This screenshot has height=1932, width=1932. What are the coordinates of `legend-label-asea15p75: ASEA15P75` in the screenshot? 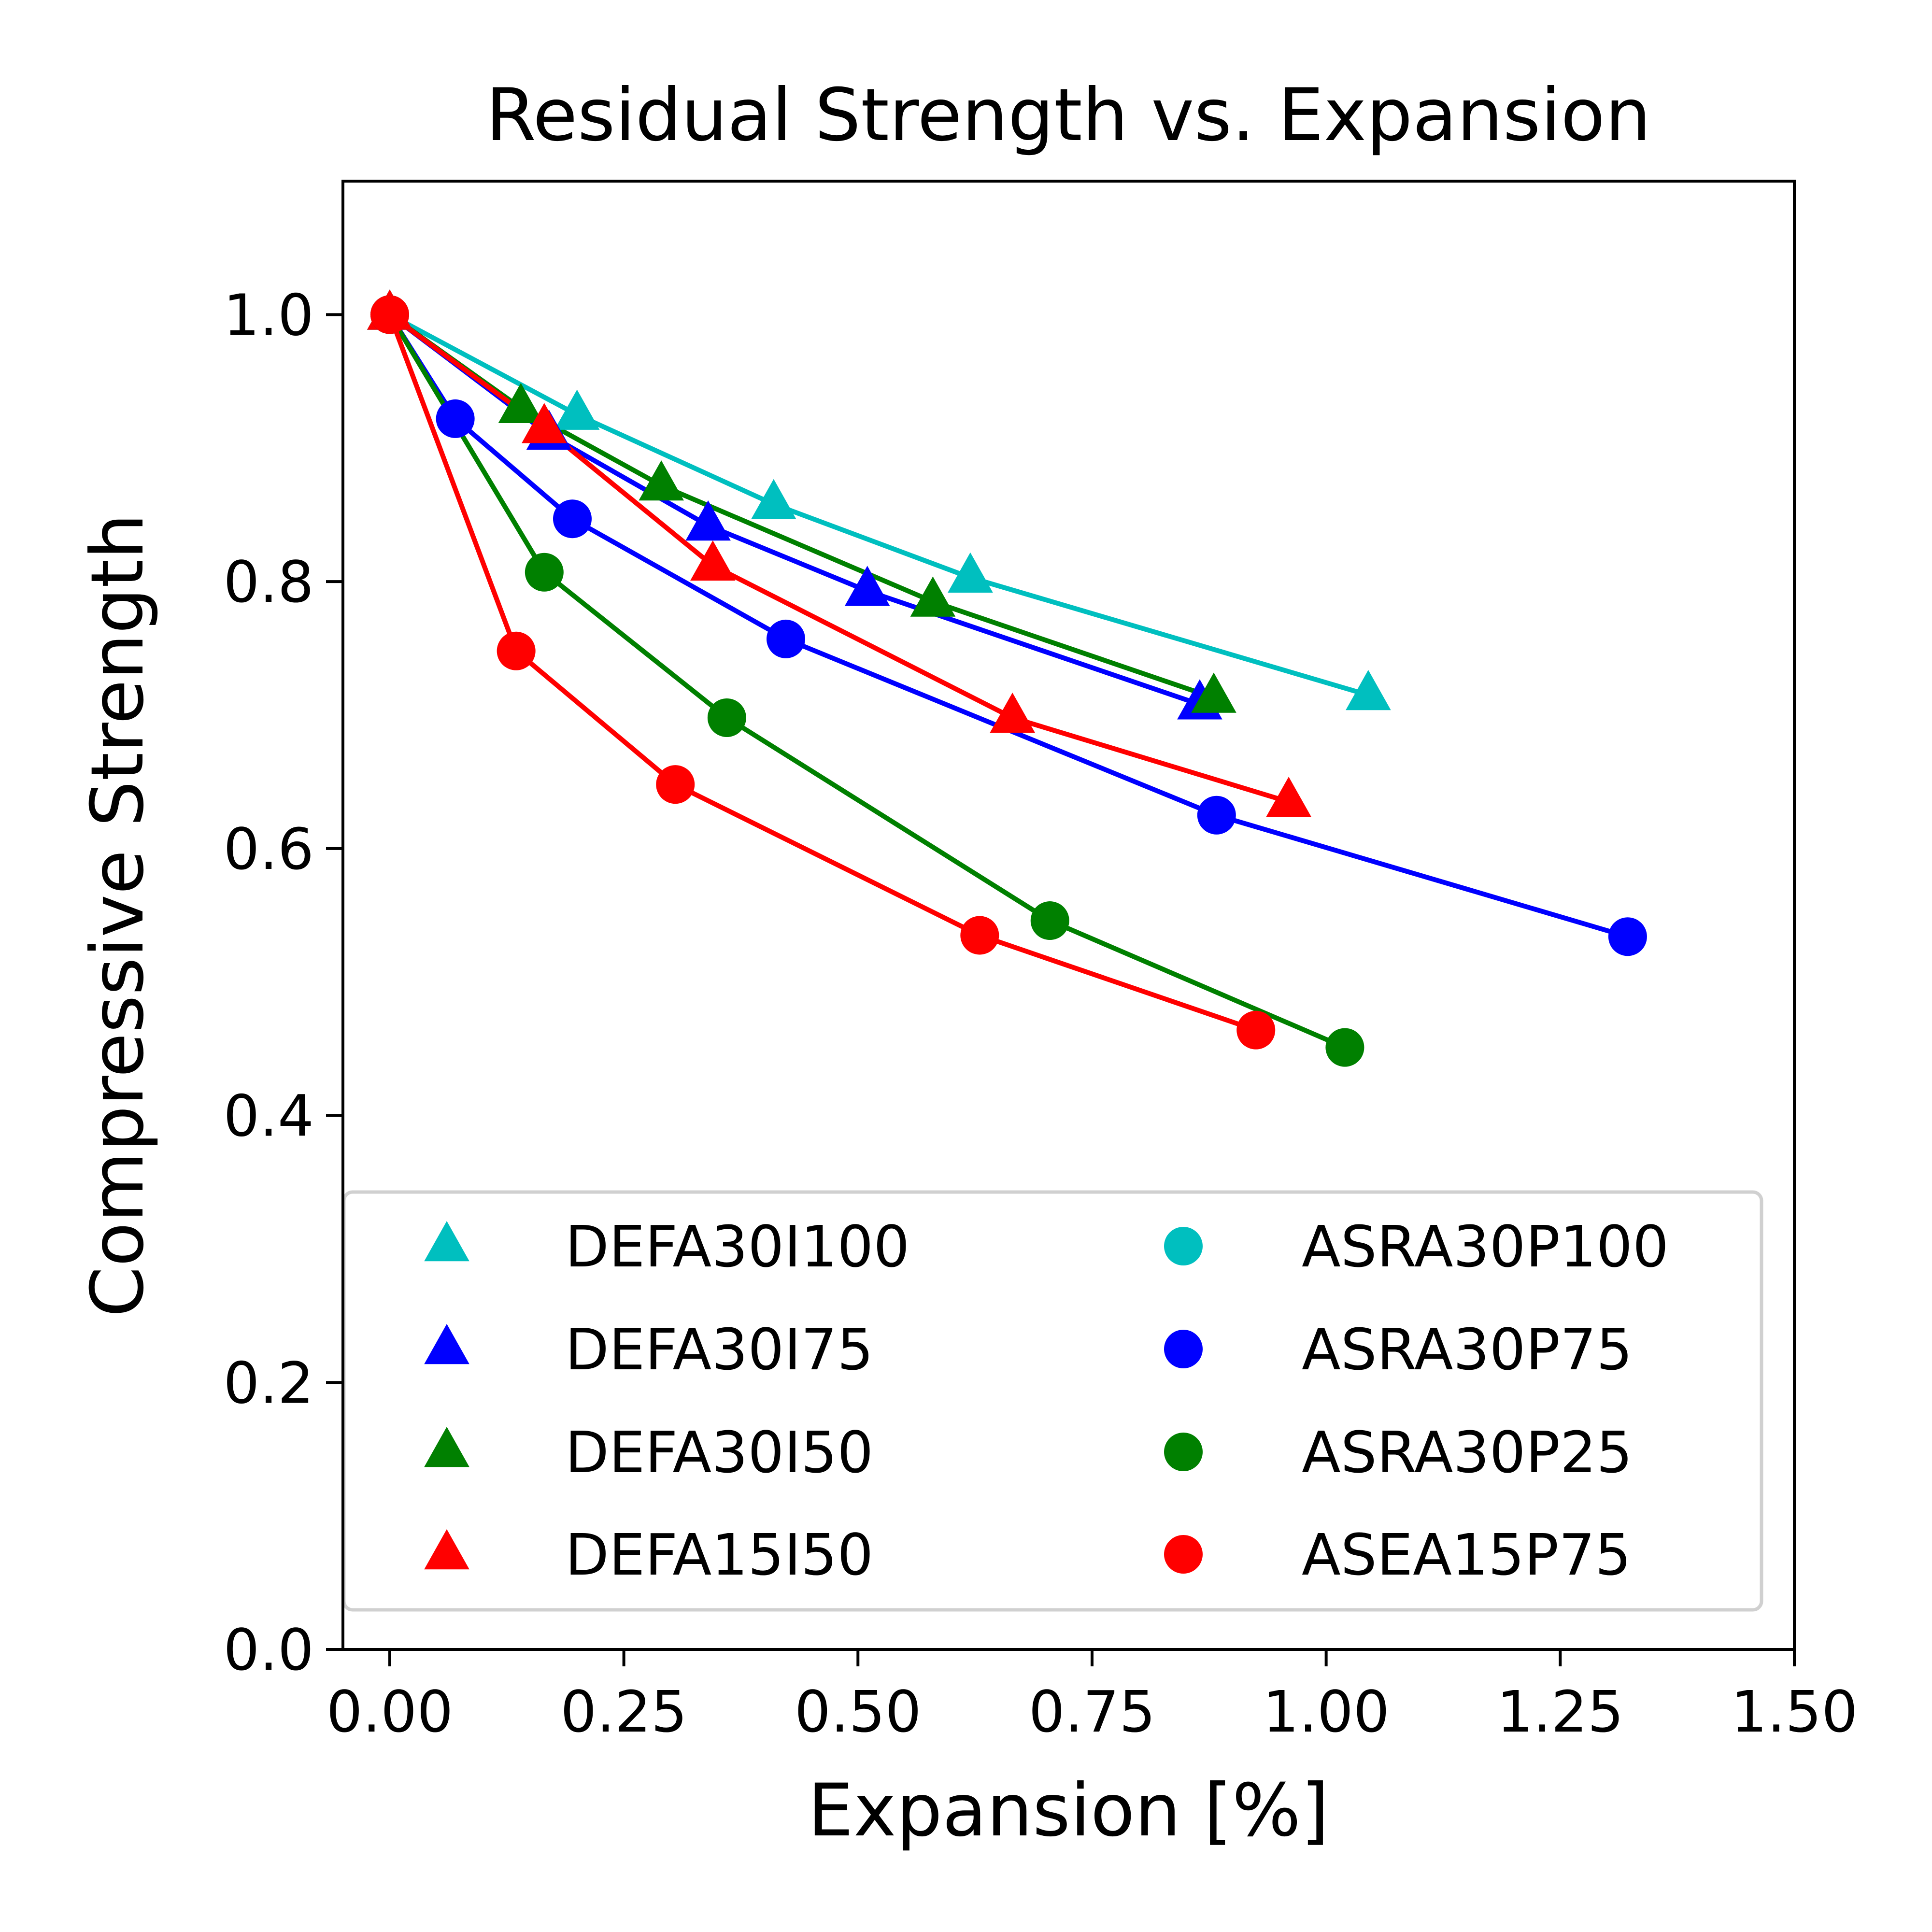 It's located at (1466, 1554).